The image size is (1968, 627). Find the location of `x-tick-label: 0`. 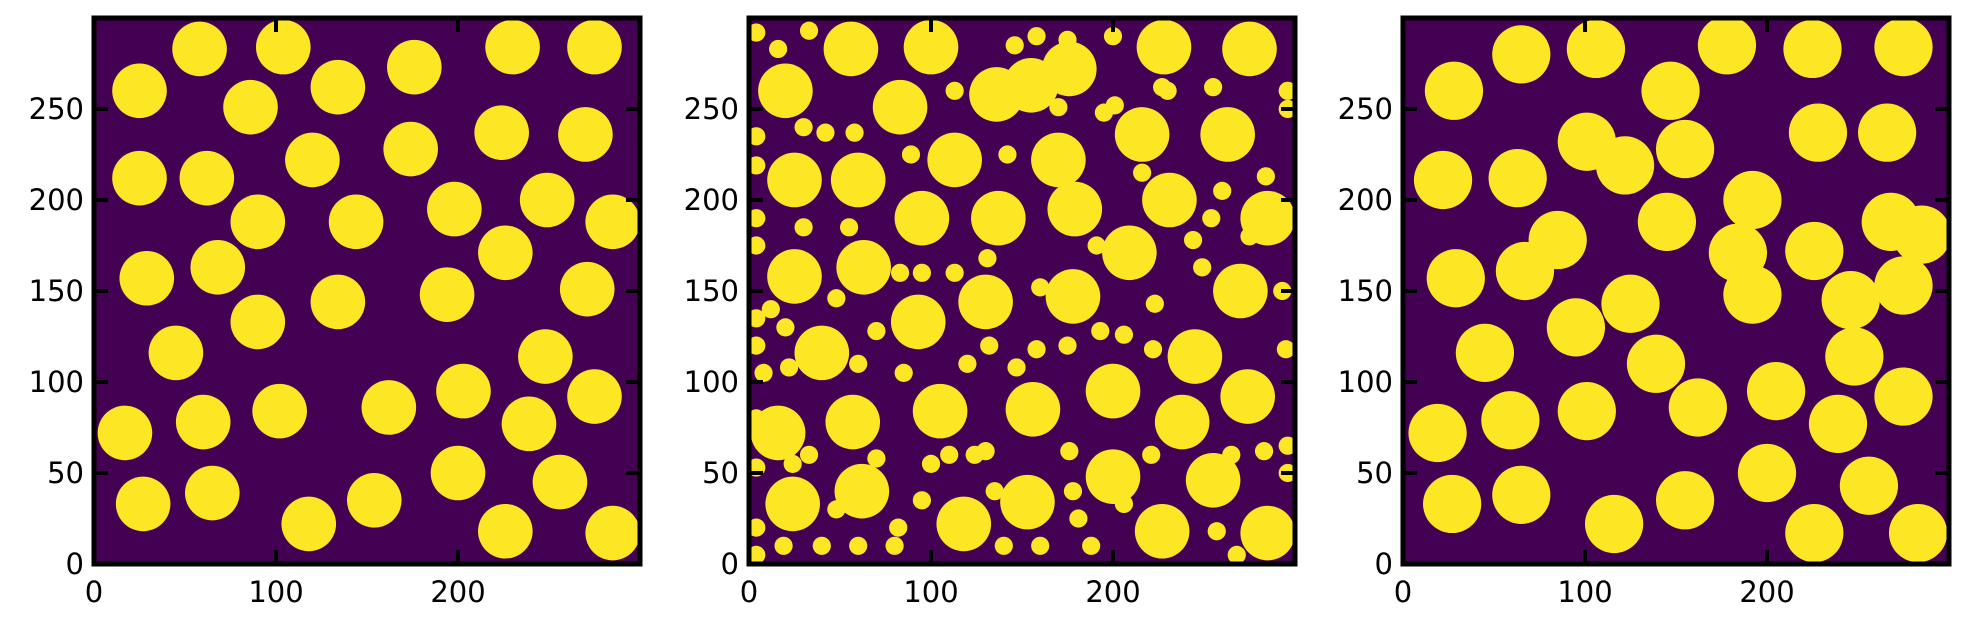

x-tick-label: 0 is located at coordinates (1403, 592).